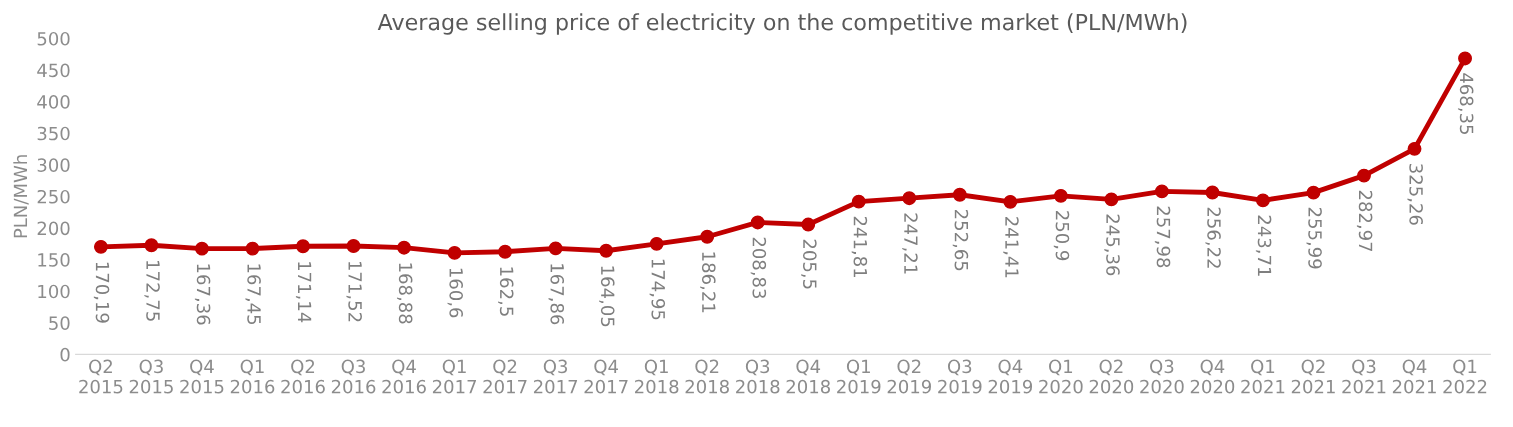 Image resolution: width=1513 pixels, height=427 pixels. Describe the element at coordinates (808, 376) in the screenshot. I see `x-tick-label: Q4 2018` at that location.